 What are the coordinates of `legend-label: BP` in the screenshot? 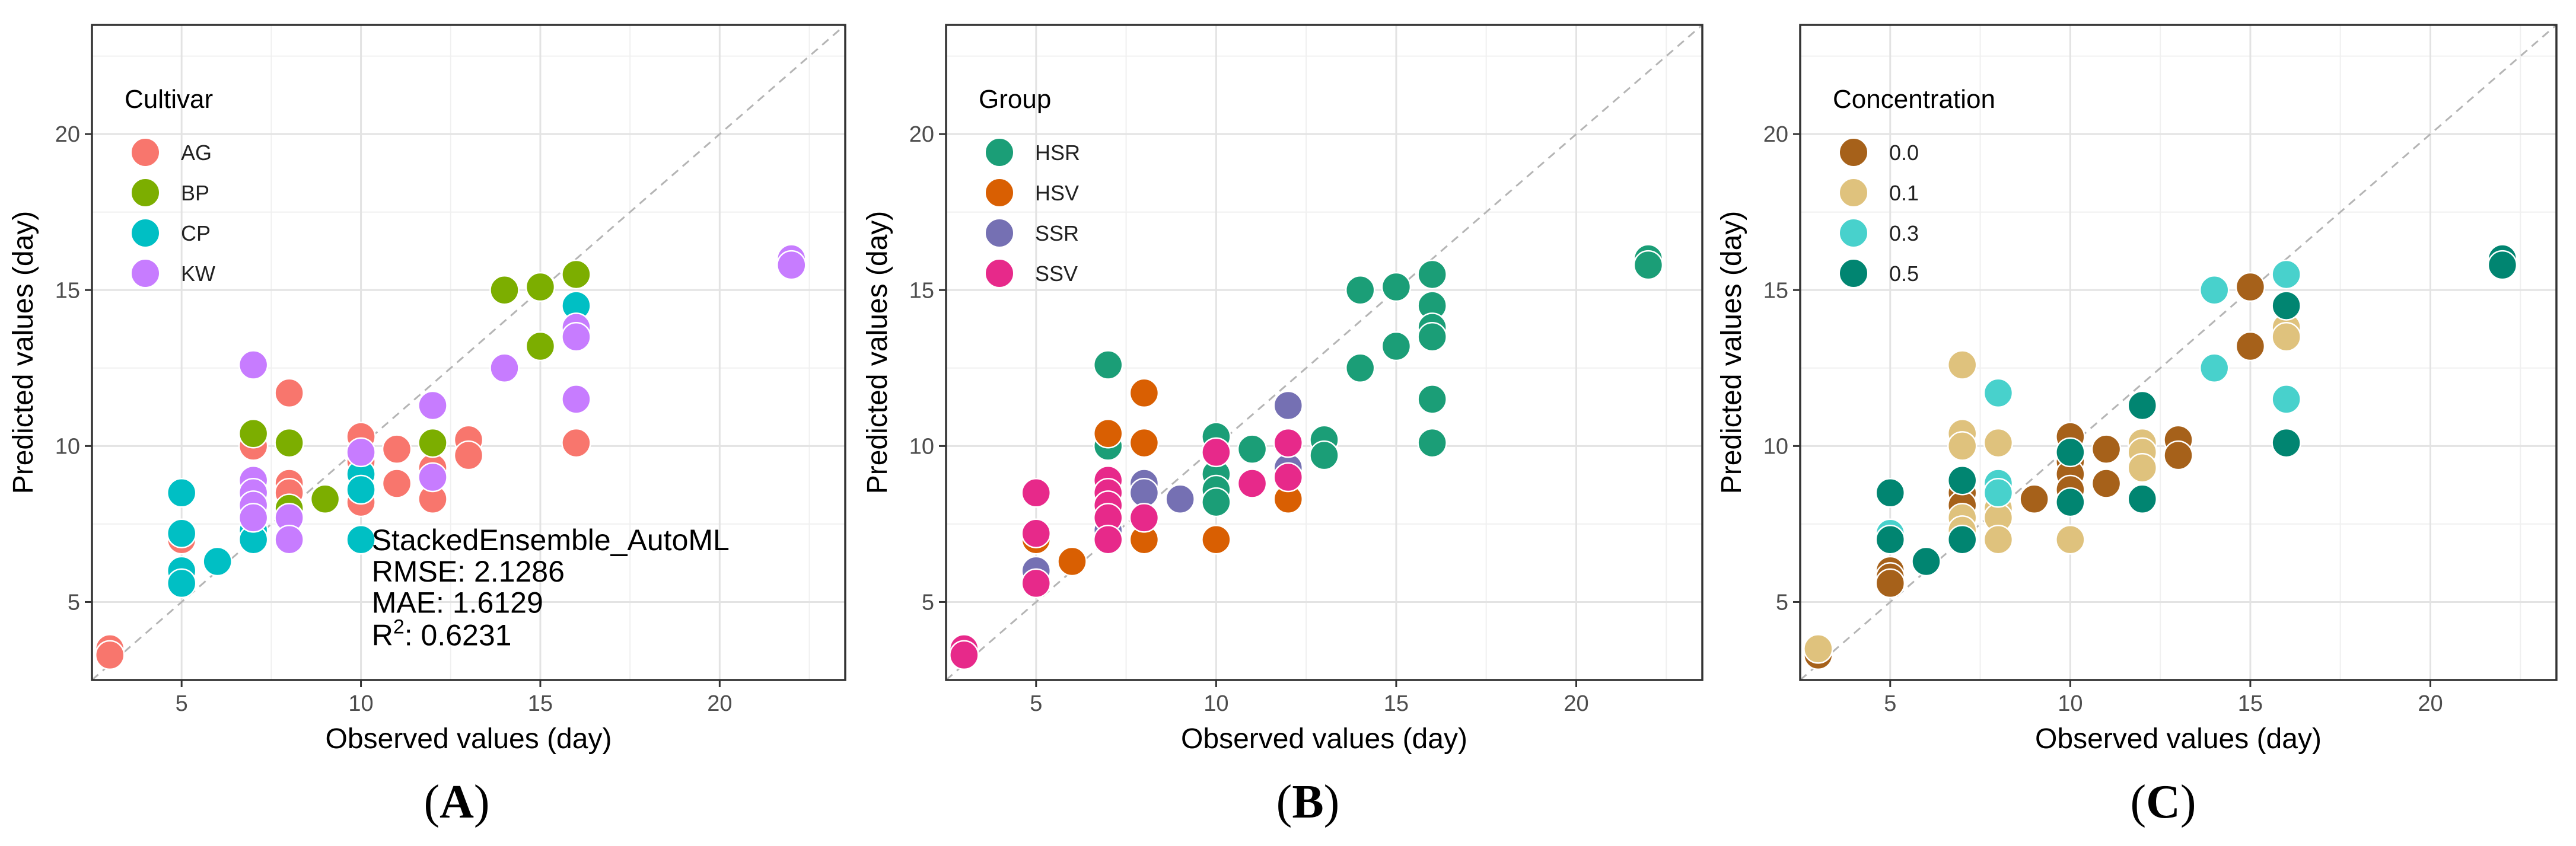 It's located at (195, 193).